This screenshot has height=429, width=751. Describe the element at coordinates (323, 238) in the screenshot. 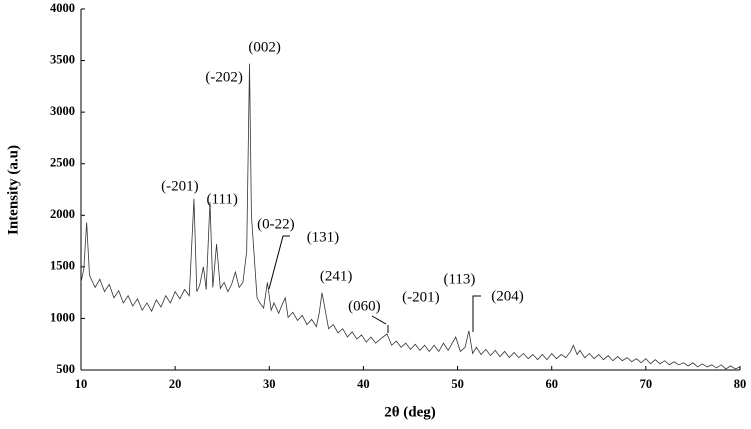

I see `peak-label: (131)` at that location.